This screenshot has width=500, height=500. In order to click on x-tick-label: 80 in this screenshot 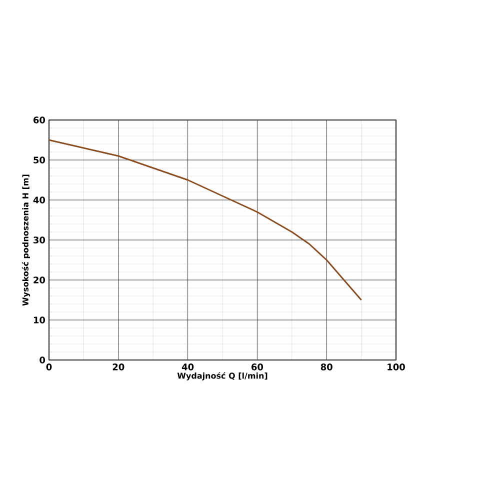, I will do `click(326, 367)`.